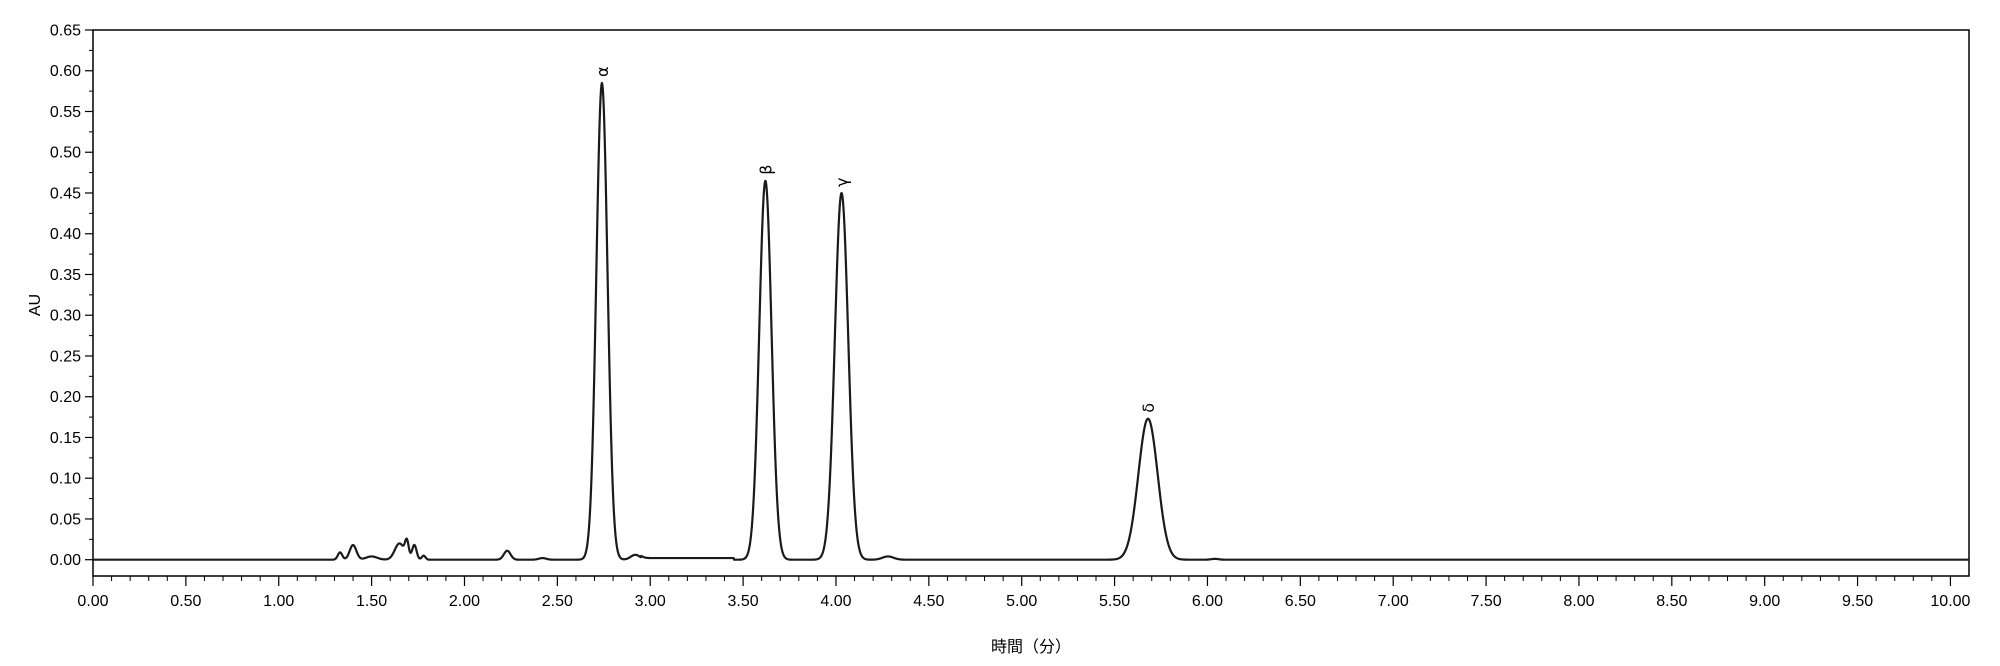  What do you see at coordinates (1857, 601) in the screenshot?
I see `x-tick-label: 9.50` at bounding box center [1857, 601].